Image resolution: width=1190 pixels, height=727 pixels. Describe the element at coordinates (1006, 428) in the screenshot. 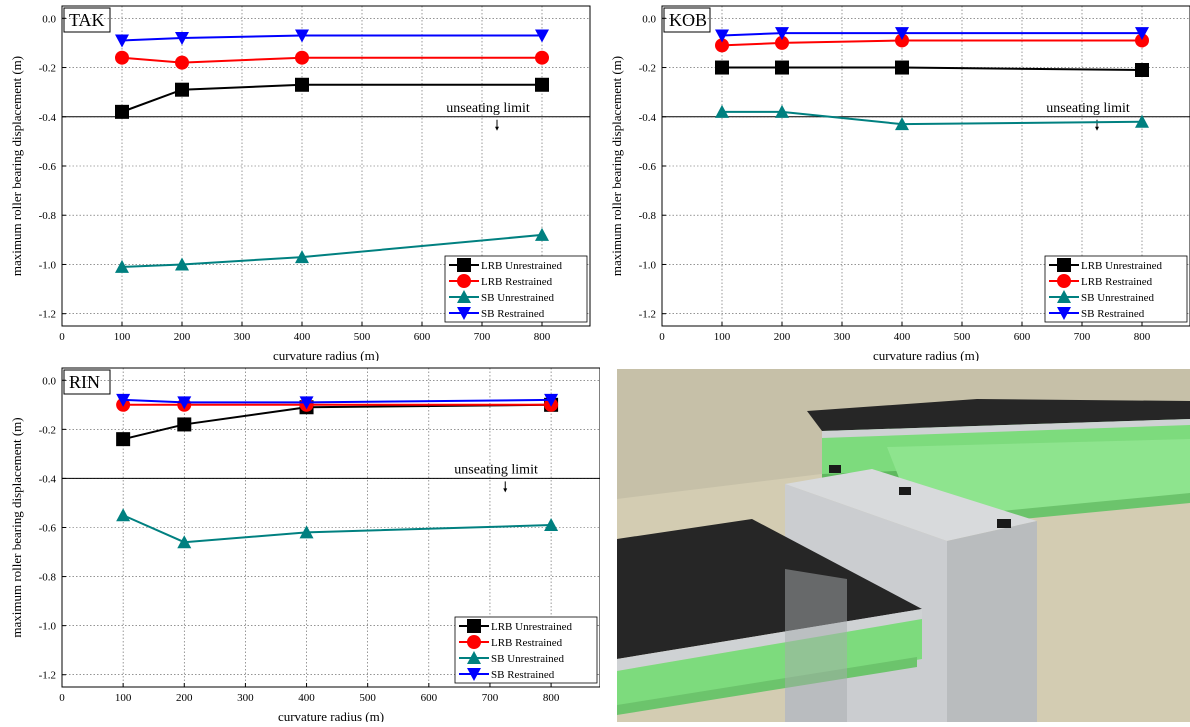

I see `far-deck-edge` at that location.